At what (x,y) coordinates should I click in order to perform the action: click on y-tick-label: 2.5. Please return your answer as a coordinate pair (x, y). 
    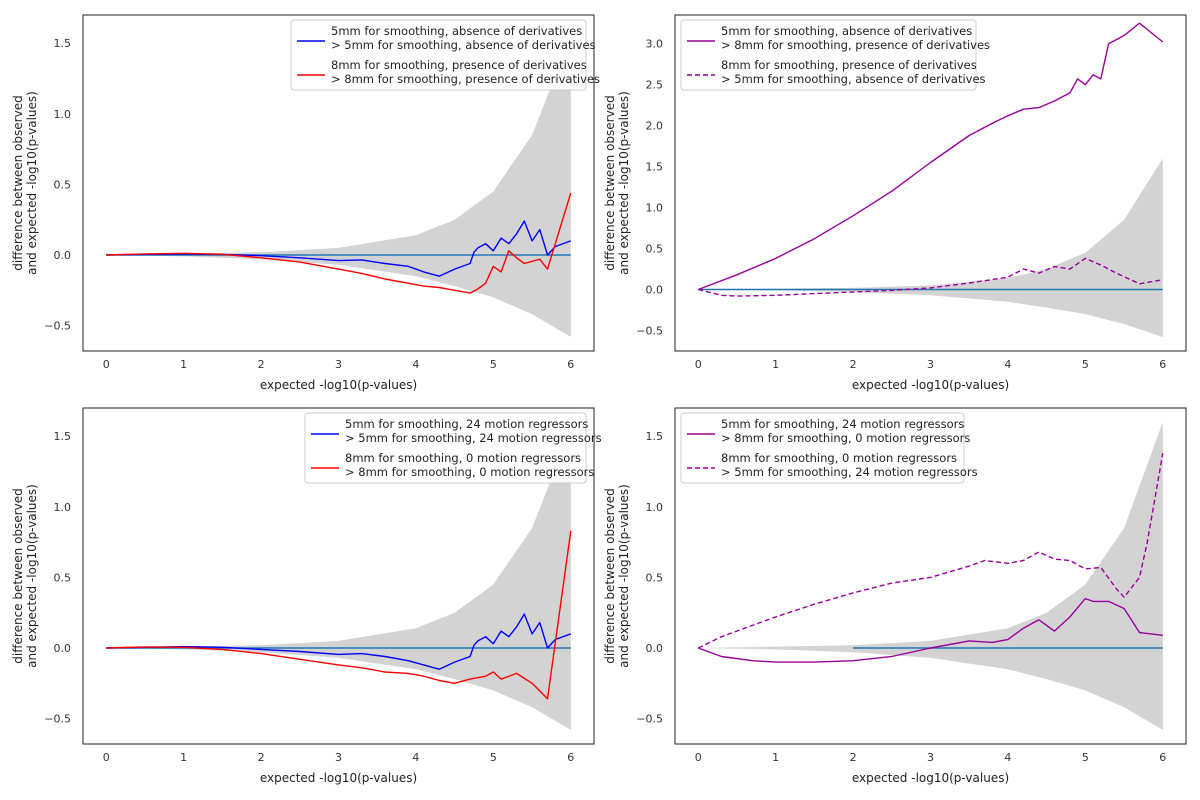
    Looking at the image, I should click on (655, 85).